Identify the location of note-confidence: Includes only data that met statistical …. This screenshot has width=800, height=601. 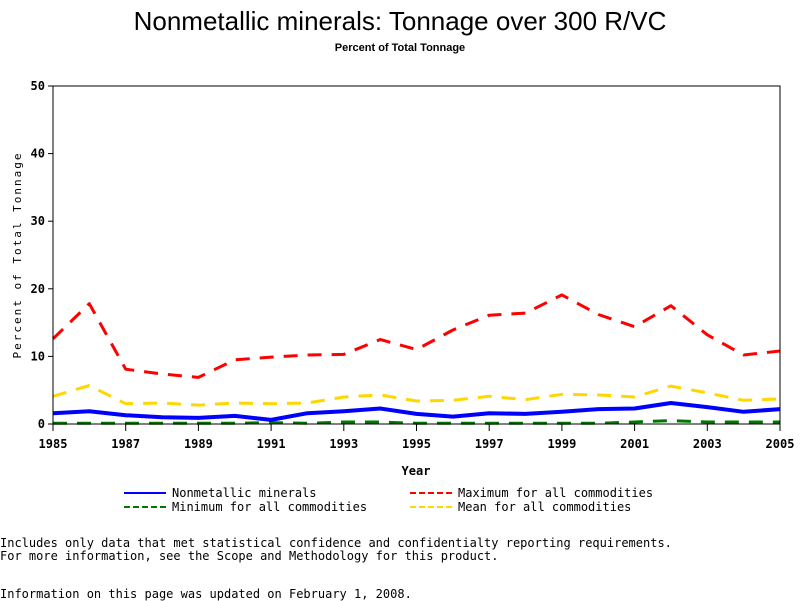
(336, 543).